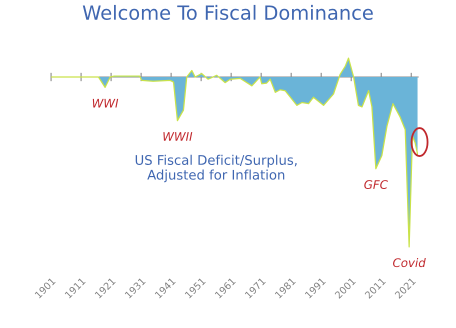 This screenshot has width=456, height=328. I want to click on annotation: Covid, so click(409, 263).